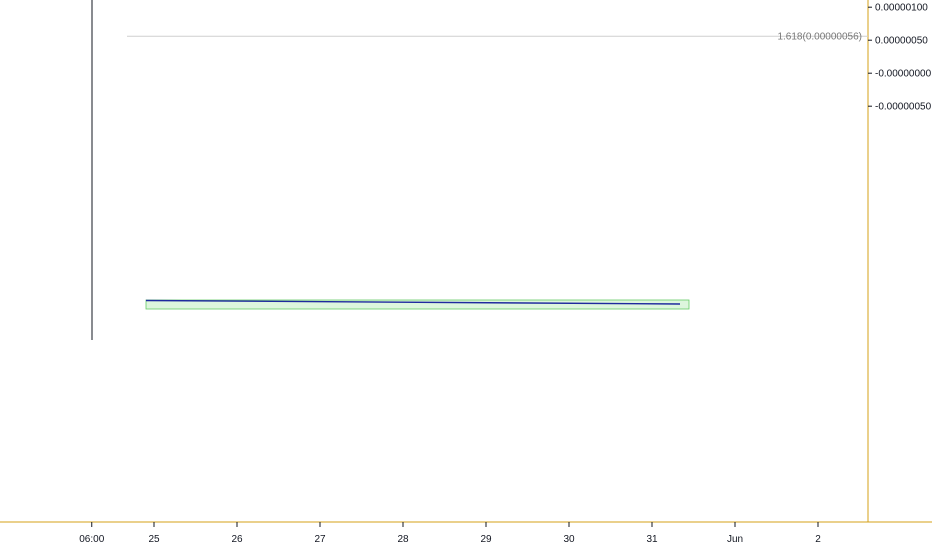  Describe the element at coordinates (450, 533) in the screenshot. I see `x-axis-ticks: 06:00 25 26 27 28 29 30 31 Jun 2` at that location.